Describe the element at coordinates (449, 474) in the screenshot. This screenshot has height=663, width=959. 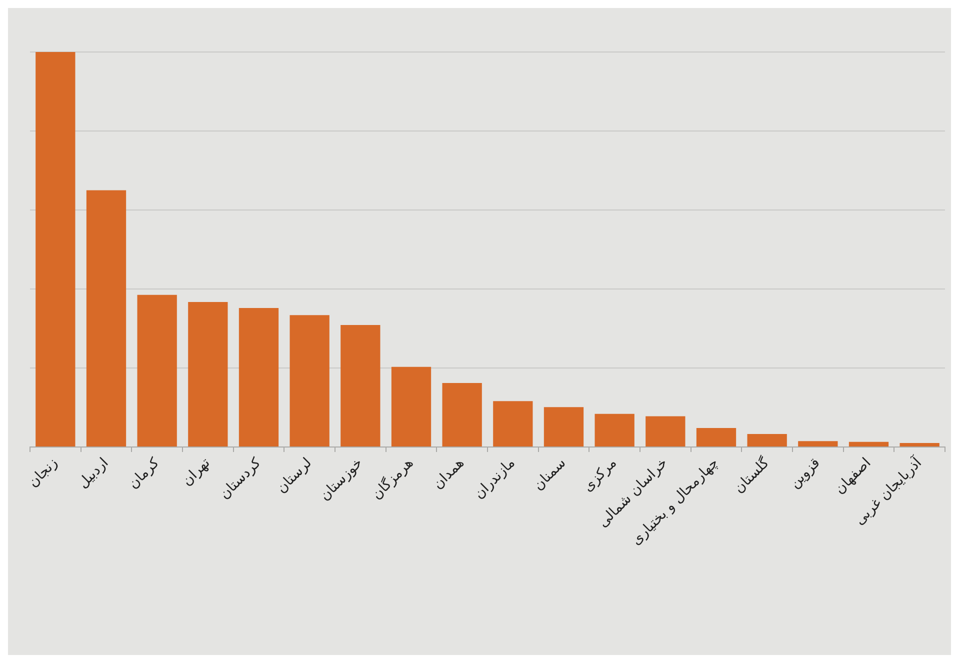
I see `x-tick-label: همدان` at that location.